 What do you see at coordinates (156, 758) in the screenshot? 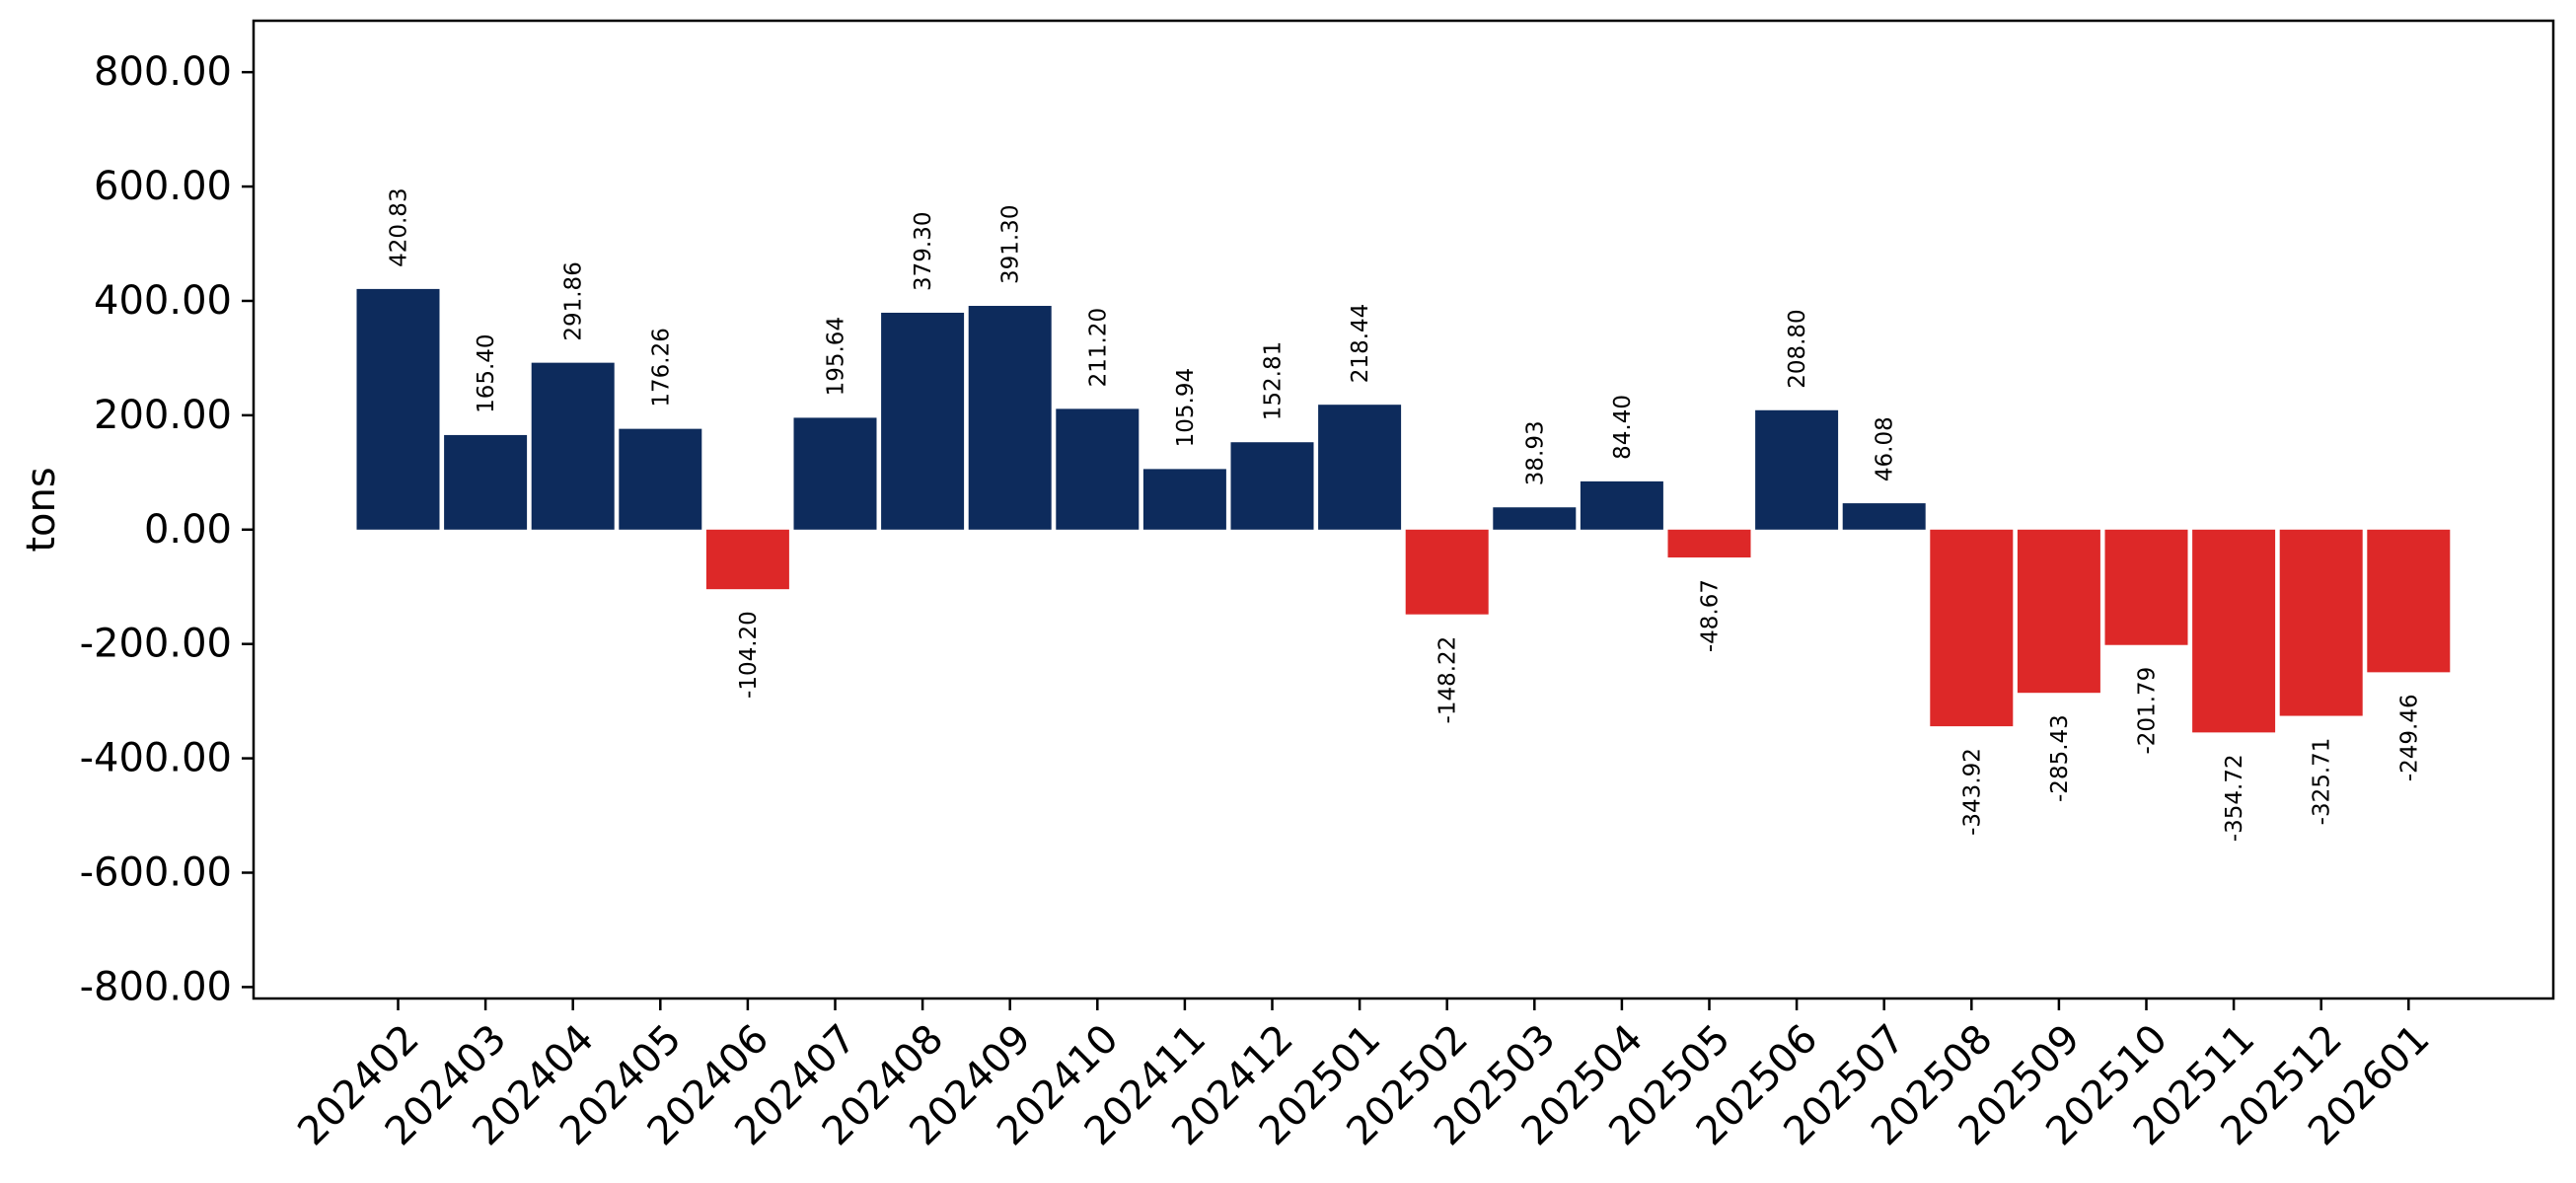
I see `y-tick-label: -400.00` at bounding box center [156, 758].